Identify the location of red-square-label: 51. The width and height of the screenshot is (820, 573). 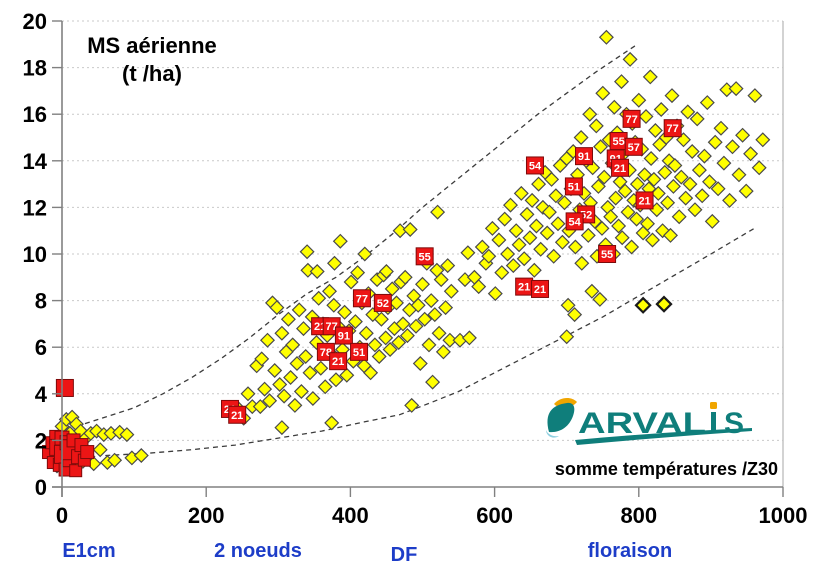
(574, 187).